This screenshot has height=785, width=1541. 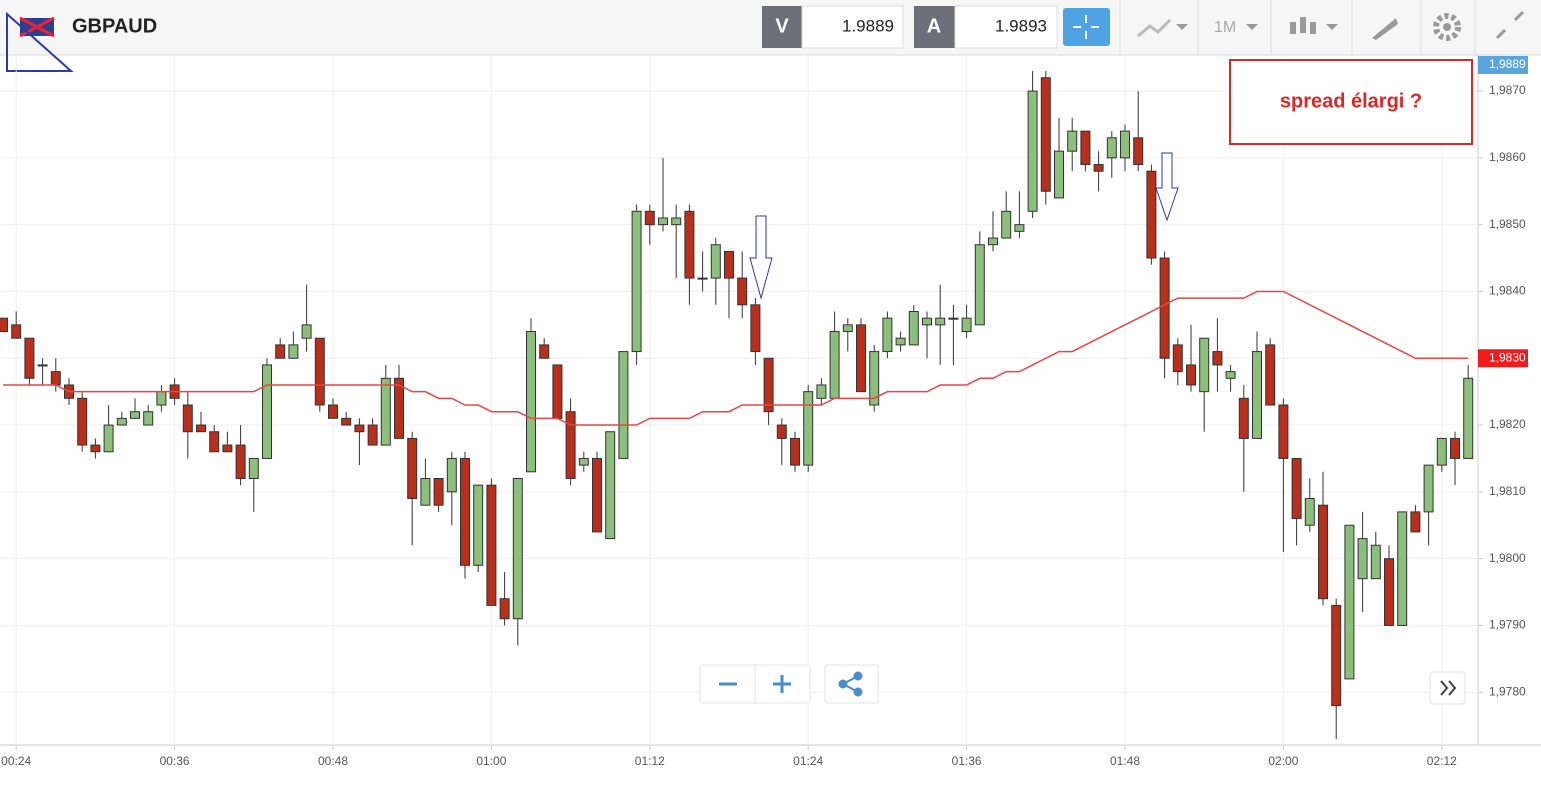 What do you see at coordinates (1303, 25) in the screenshot?
I see `candle-icon` at bounding box center [1303, 25].